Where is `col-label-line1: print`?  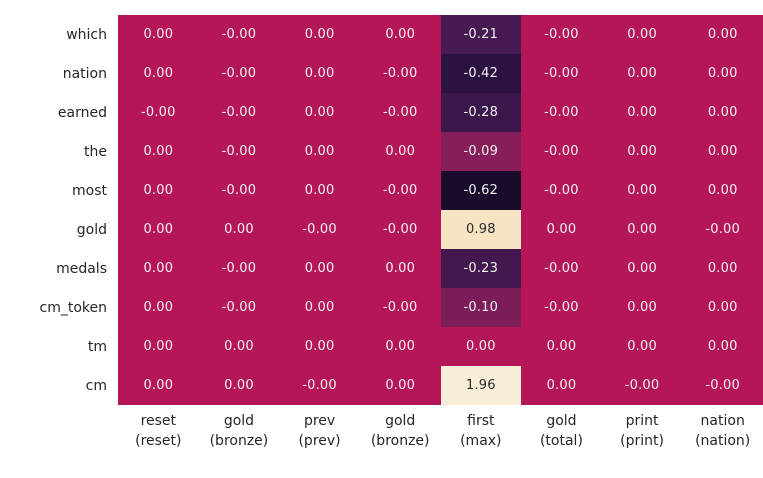
col-label-line1: print is located at coordinates (642, 421).